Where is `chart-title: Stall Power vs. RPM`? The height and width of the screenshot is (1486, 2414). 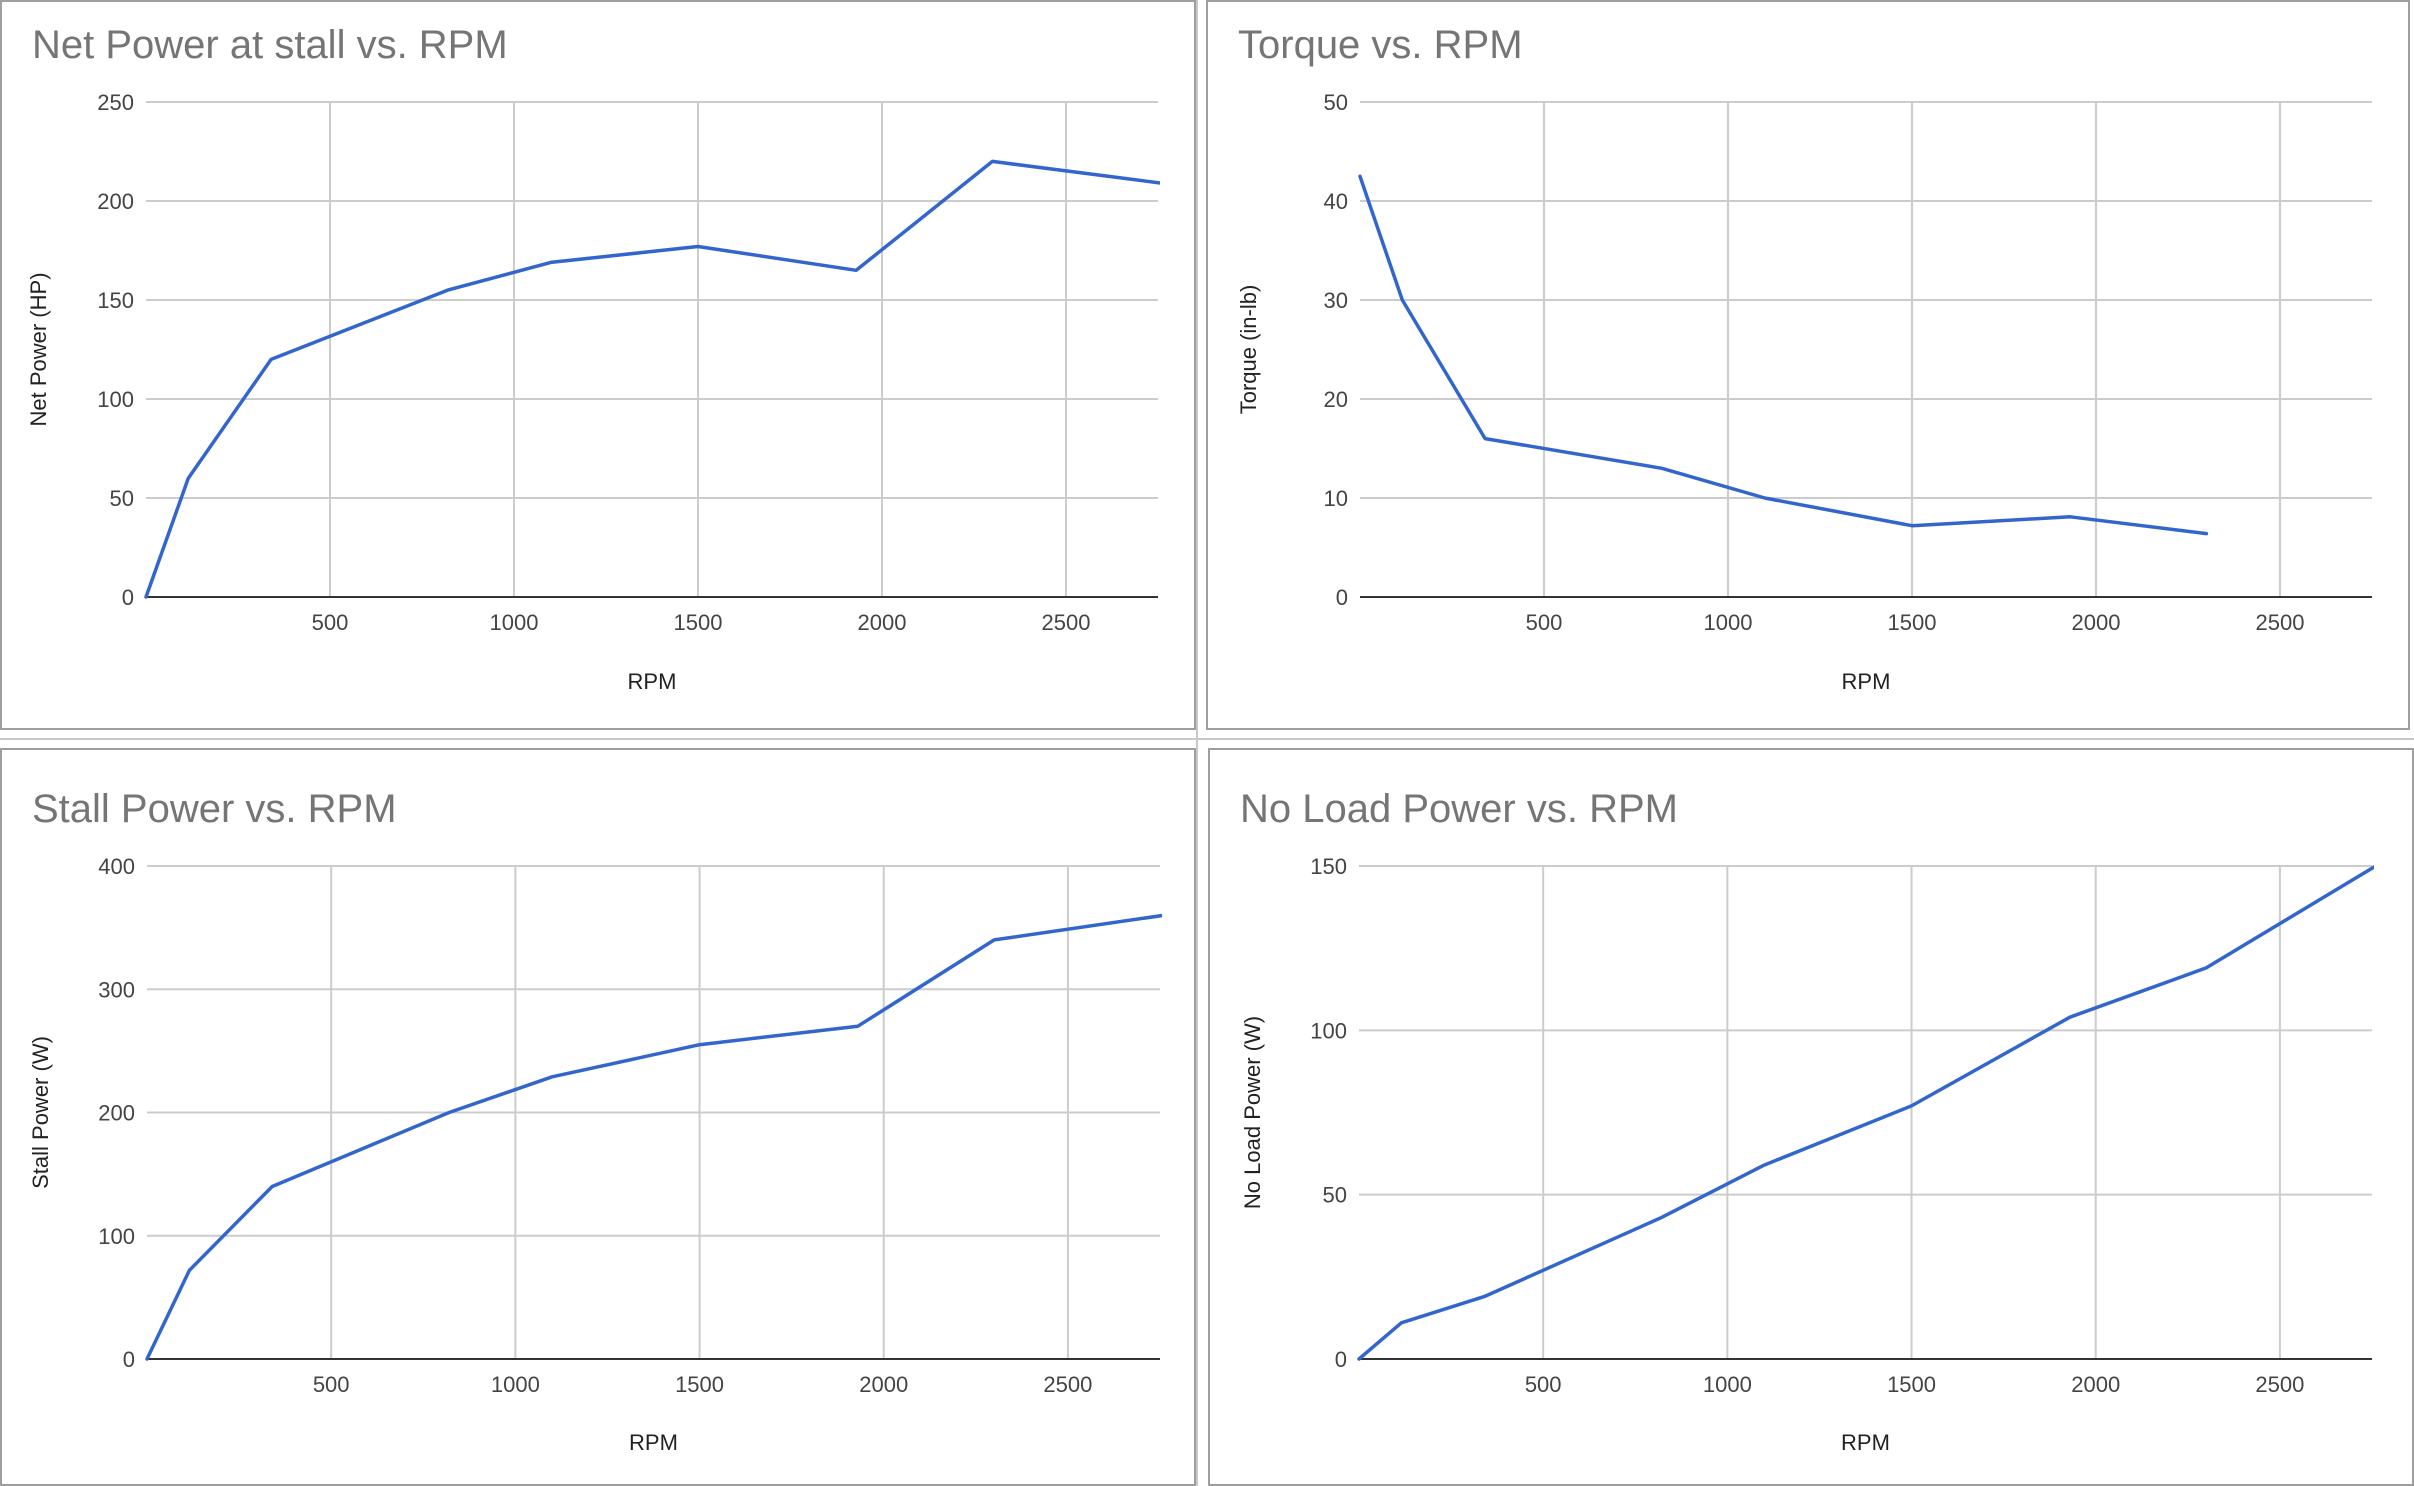 chart-title: Stall Power vs. RPM is located at coordinates (214, 809).